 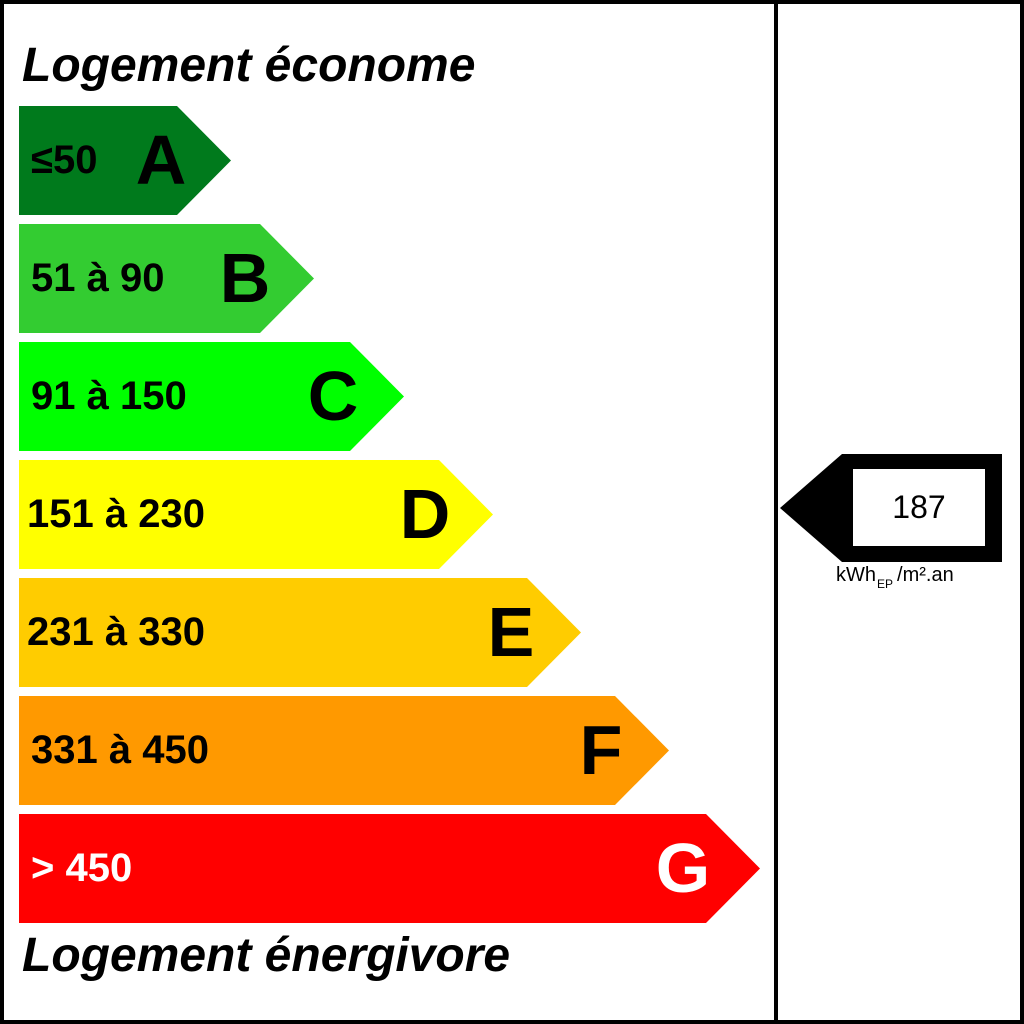 What do you see at coordinates (82, 868) in the screenshot?
I see `band-range: > 450` at bounding box center [82, 868].